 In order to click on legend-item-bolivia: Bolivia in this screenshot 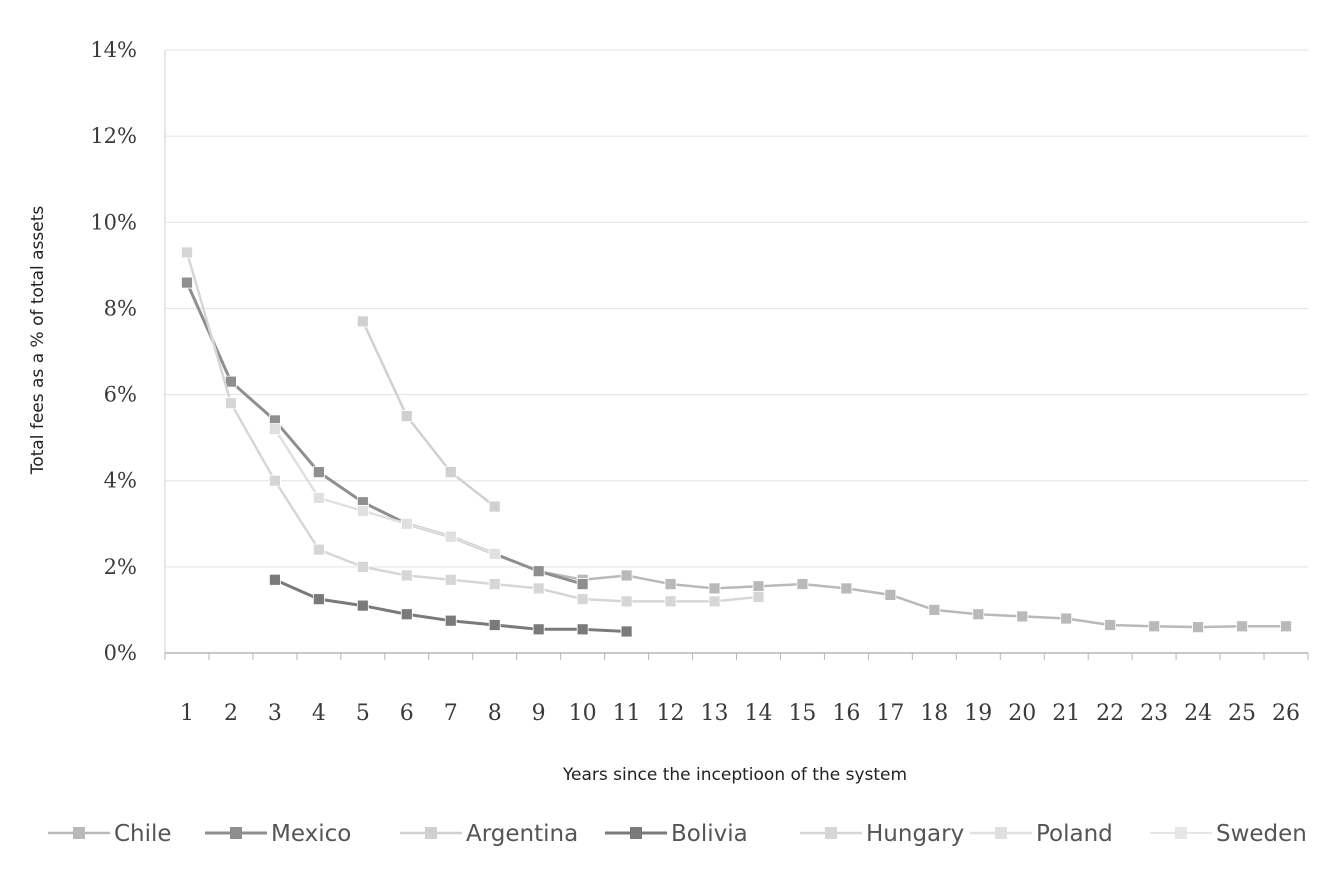, I will do `click(676, 834)`.